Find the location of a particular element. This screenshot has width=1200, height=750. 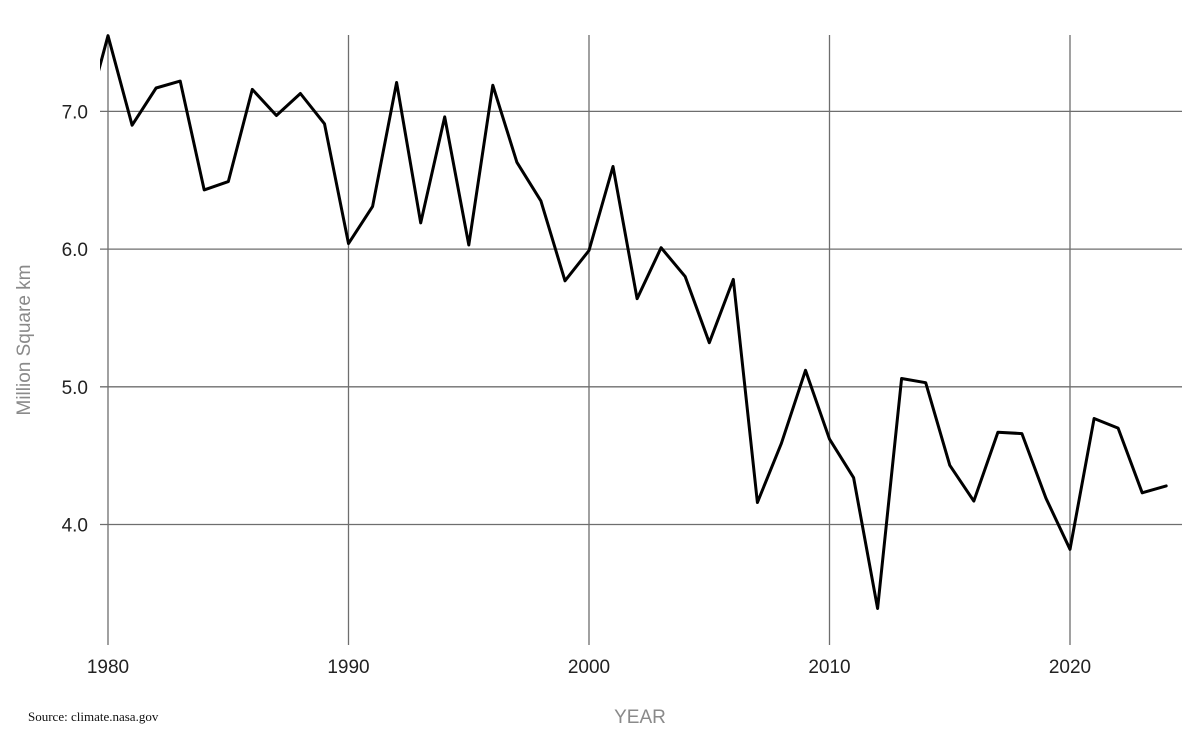

y-tick-label-5.0: 5.0 is located at coordinates (75, 388).